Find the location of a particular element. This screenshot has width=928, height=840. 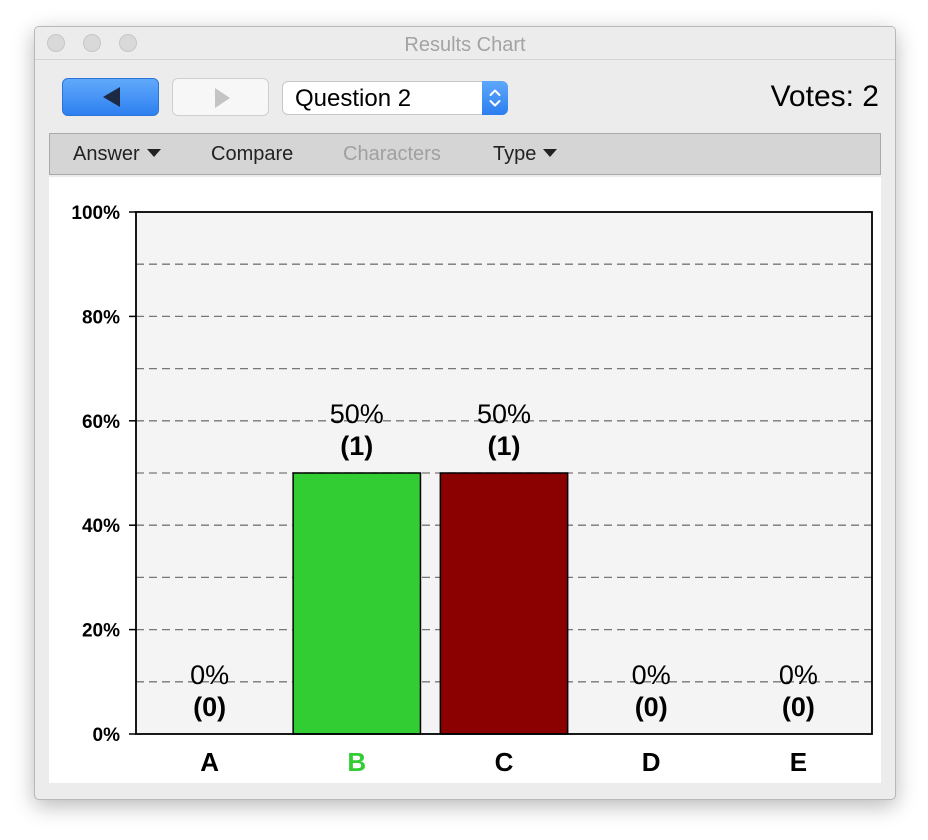

menu-characters: Characters is located at coordinates (392, 154).